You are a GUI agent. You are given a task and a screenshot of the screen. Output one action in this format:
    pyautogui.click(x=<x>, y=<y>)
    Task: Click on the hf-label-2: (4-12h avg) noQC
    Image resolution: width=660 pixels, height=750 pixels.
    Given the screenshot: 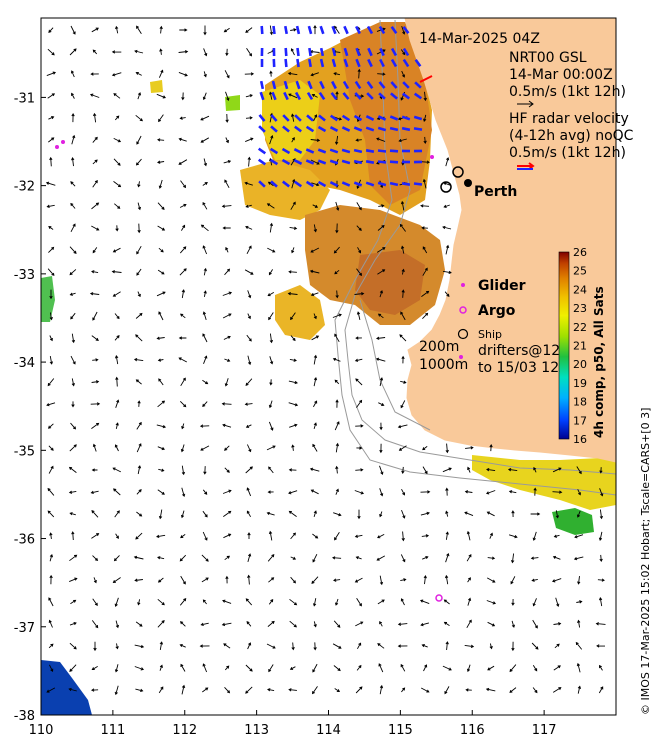 What is the action you would take?
    pyautogui.click(x=571, y=136)
    